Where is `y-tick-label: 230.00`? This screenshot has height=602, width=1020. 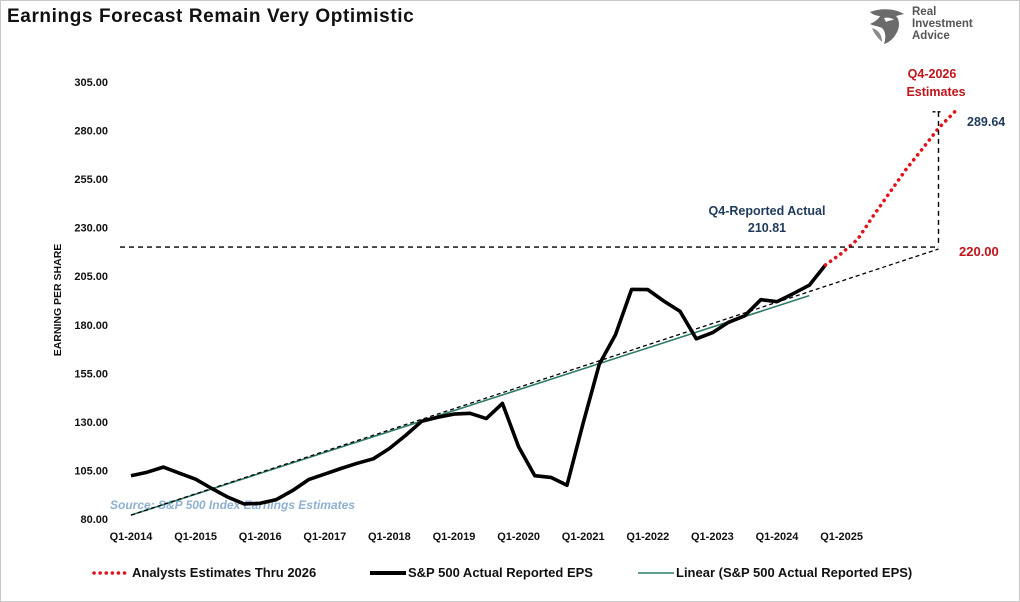 y-tick-label: 230.00 is located at coordinates (91, 229).